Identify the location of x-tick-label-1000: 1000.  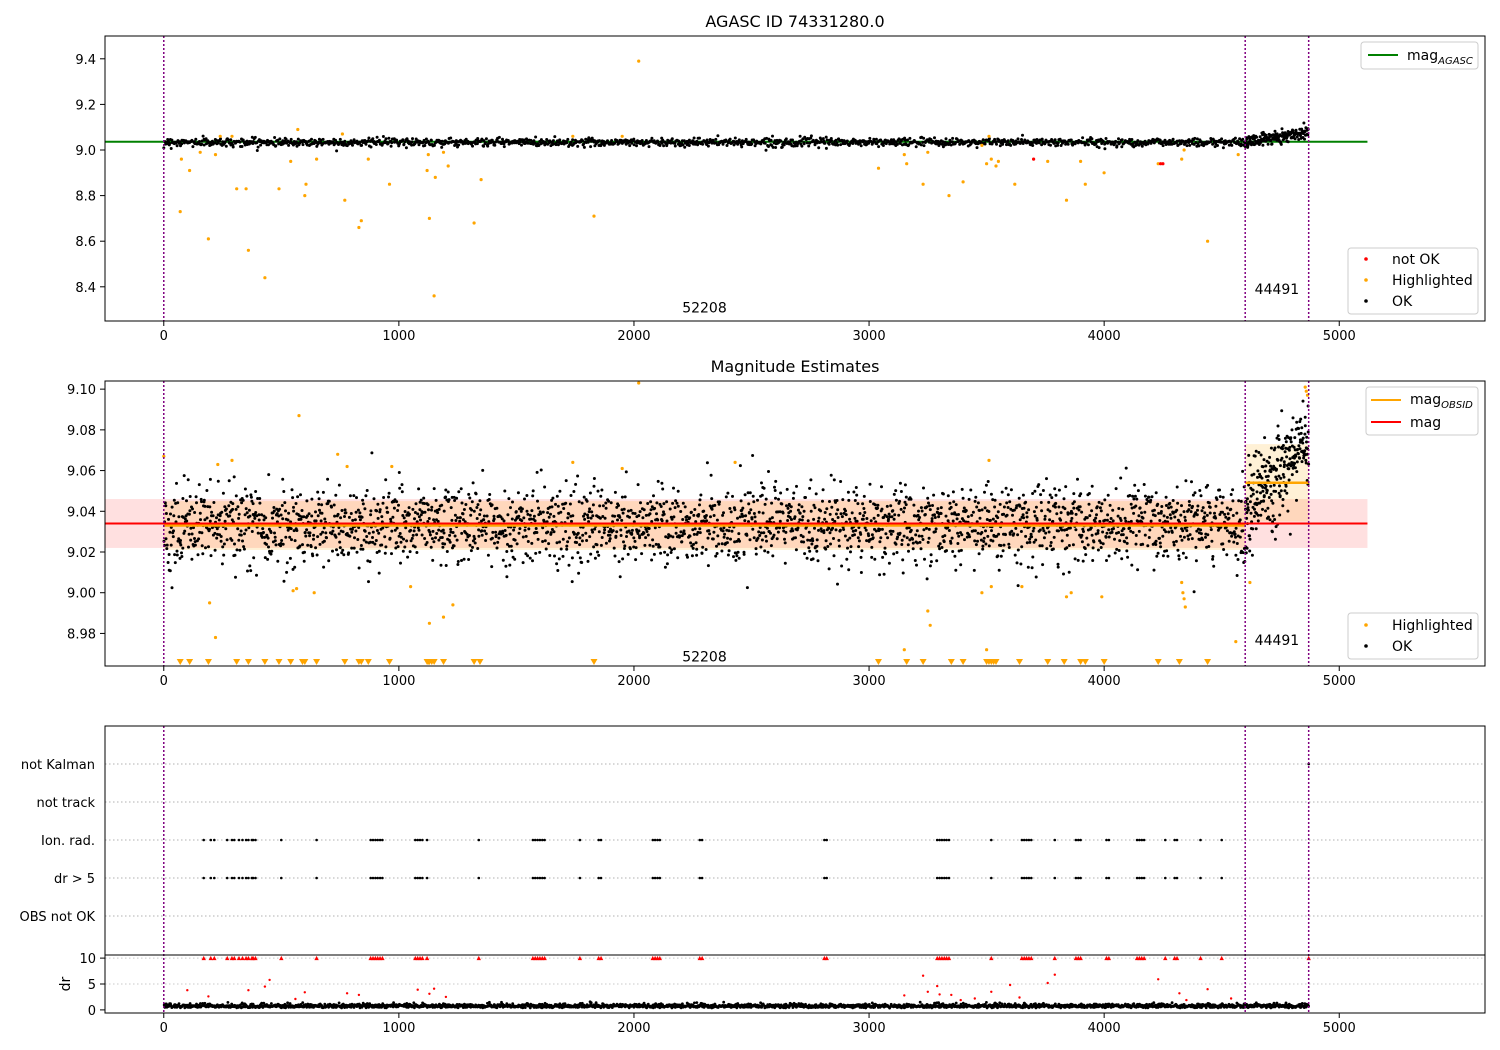
(398, 336).